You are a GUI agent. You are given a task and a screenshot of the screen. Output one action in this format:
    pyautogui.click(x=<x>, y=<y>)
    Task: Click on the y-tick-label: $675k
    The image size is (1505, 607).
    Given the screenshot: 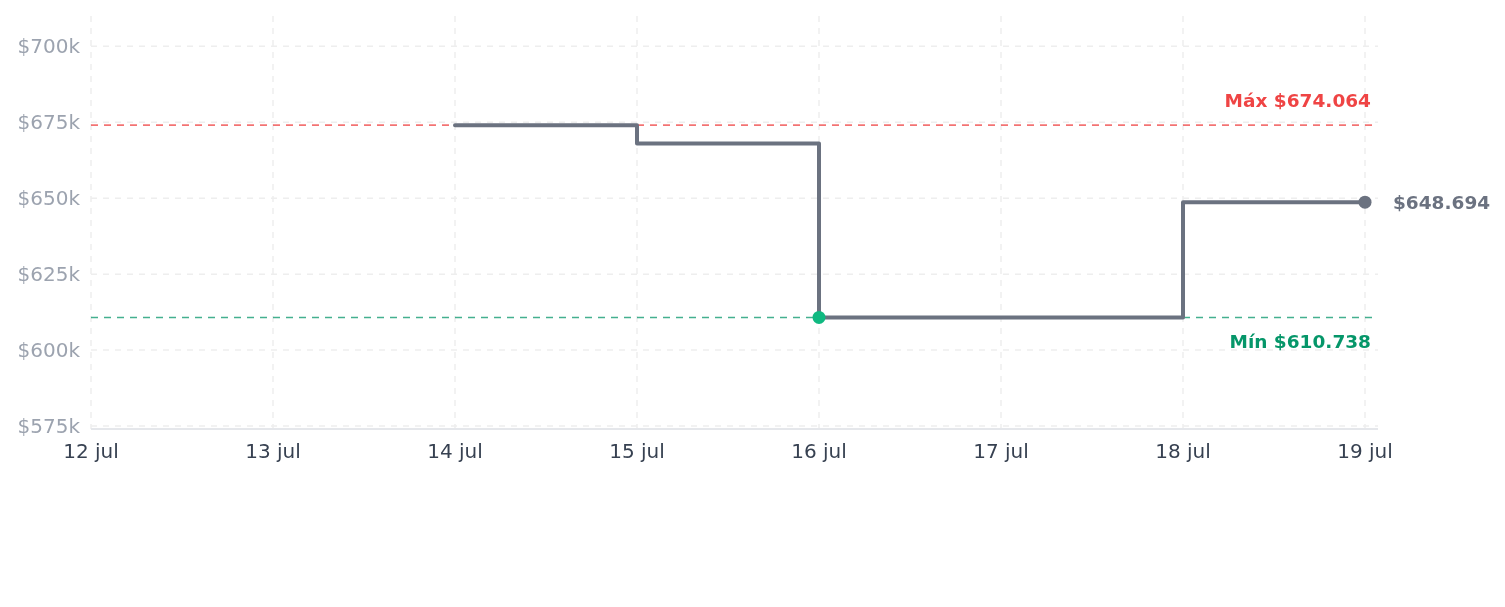 What is the action you would take?
    pyautogui.click(x=49, y=122)
    